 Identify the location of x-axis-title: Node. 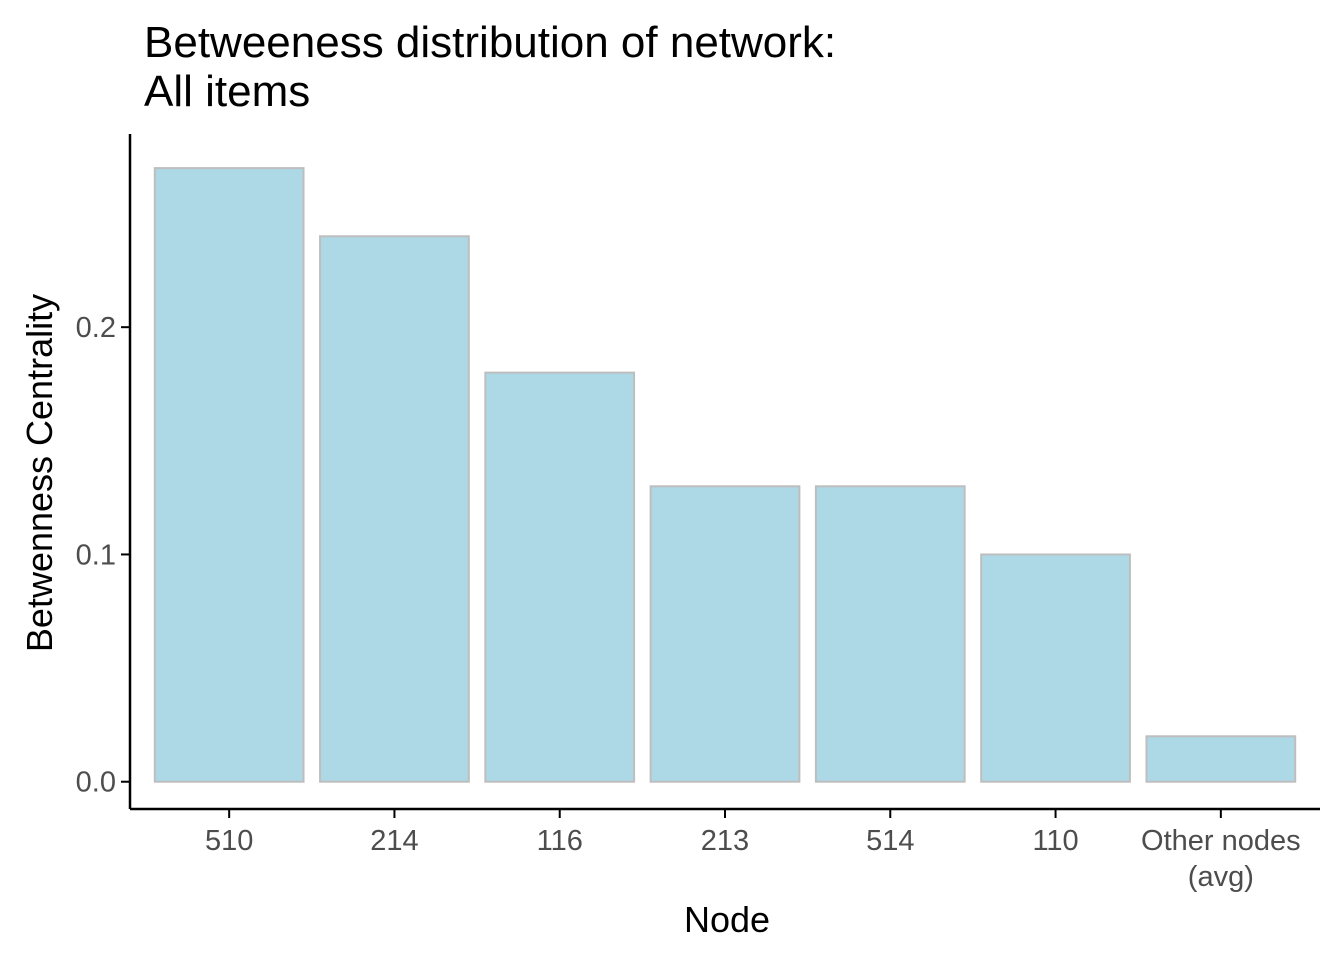
(727, 919).